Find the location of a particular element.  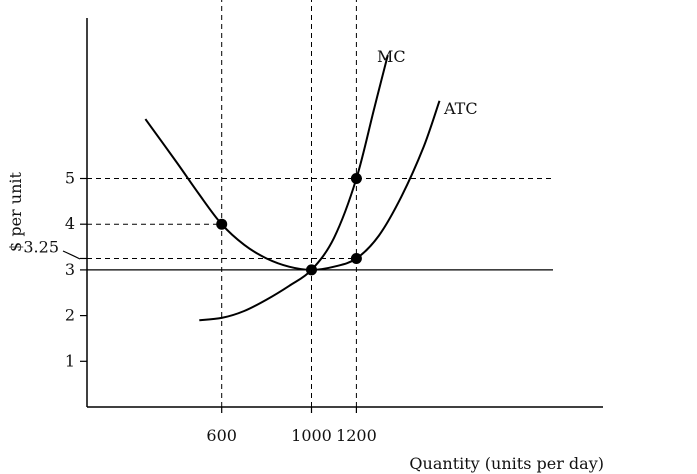

y-tick-label-4: 4 is located at coordinates (70, 223).